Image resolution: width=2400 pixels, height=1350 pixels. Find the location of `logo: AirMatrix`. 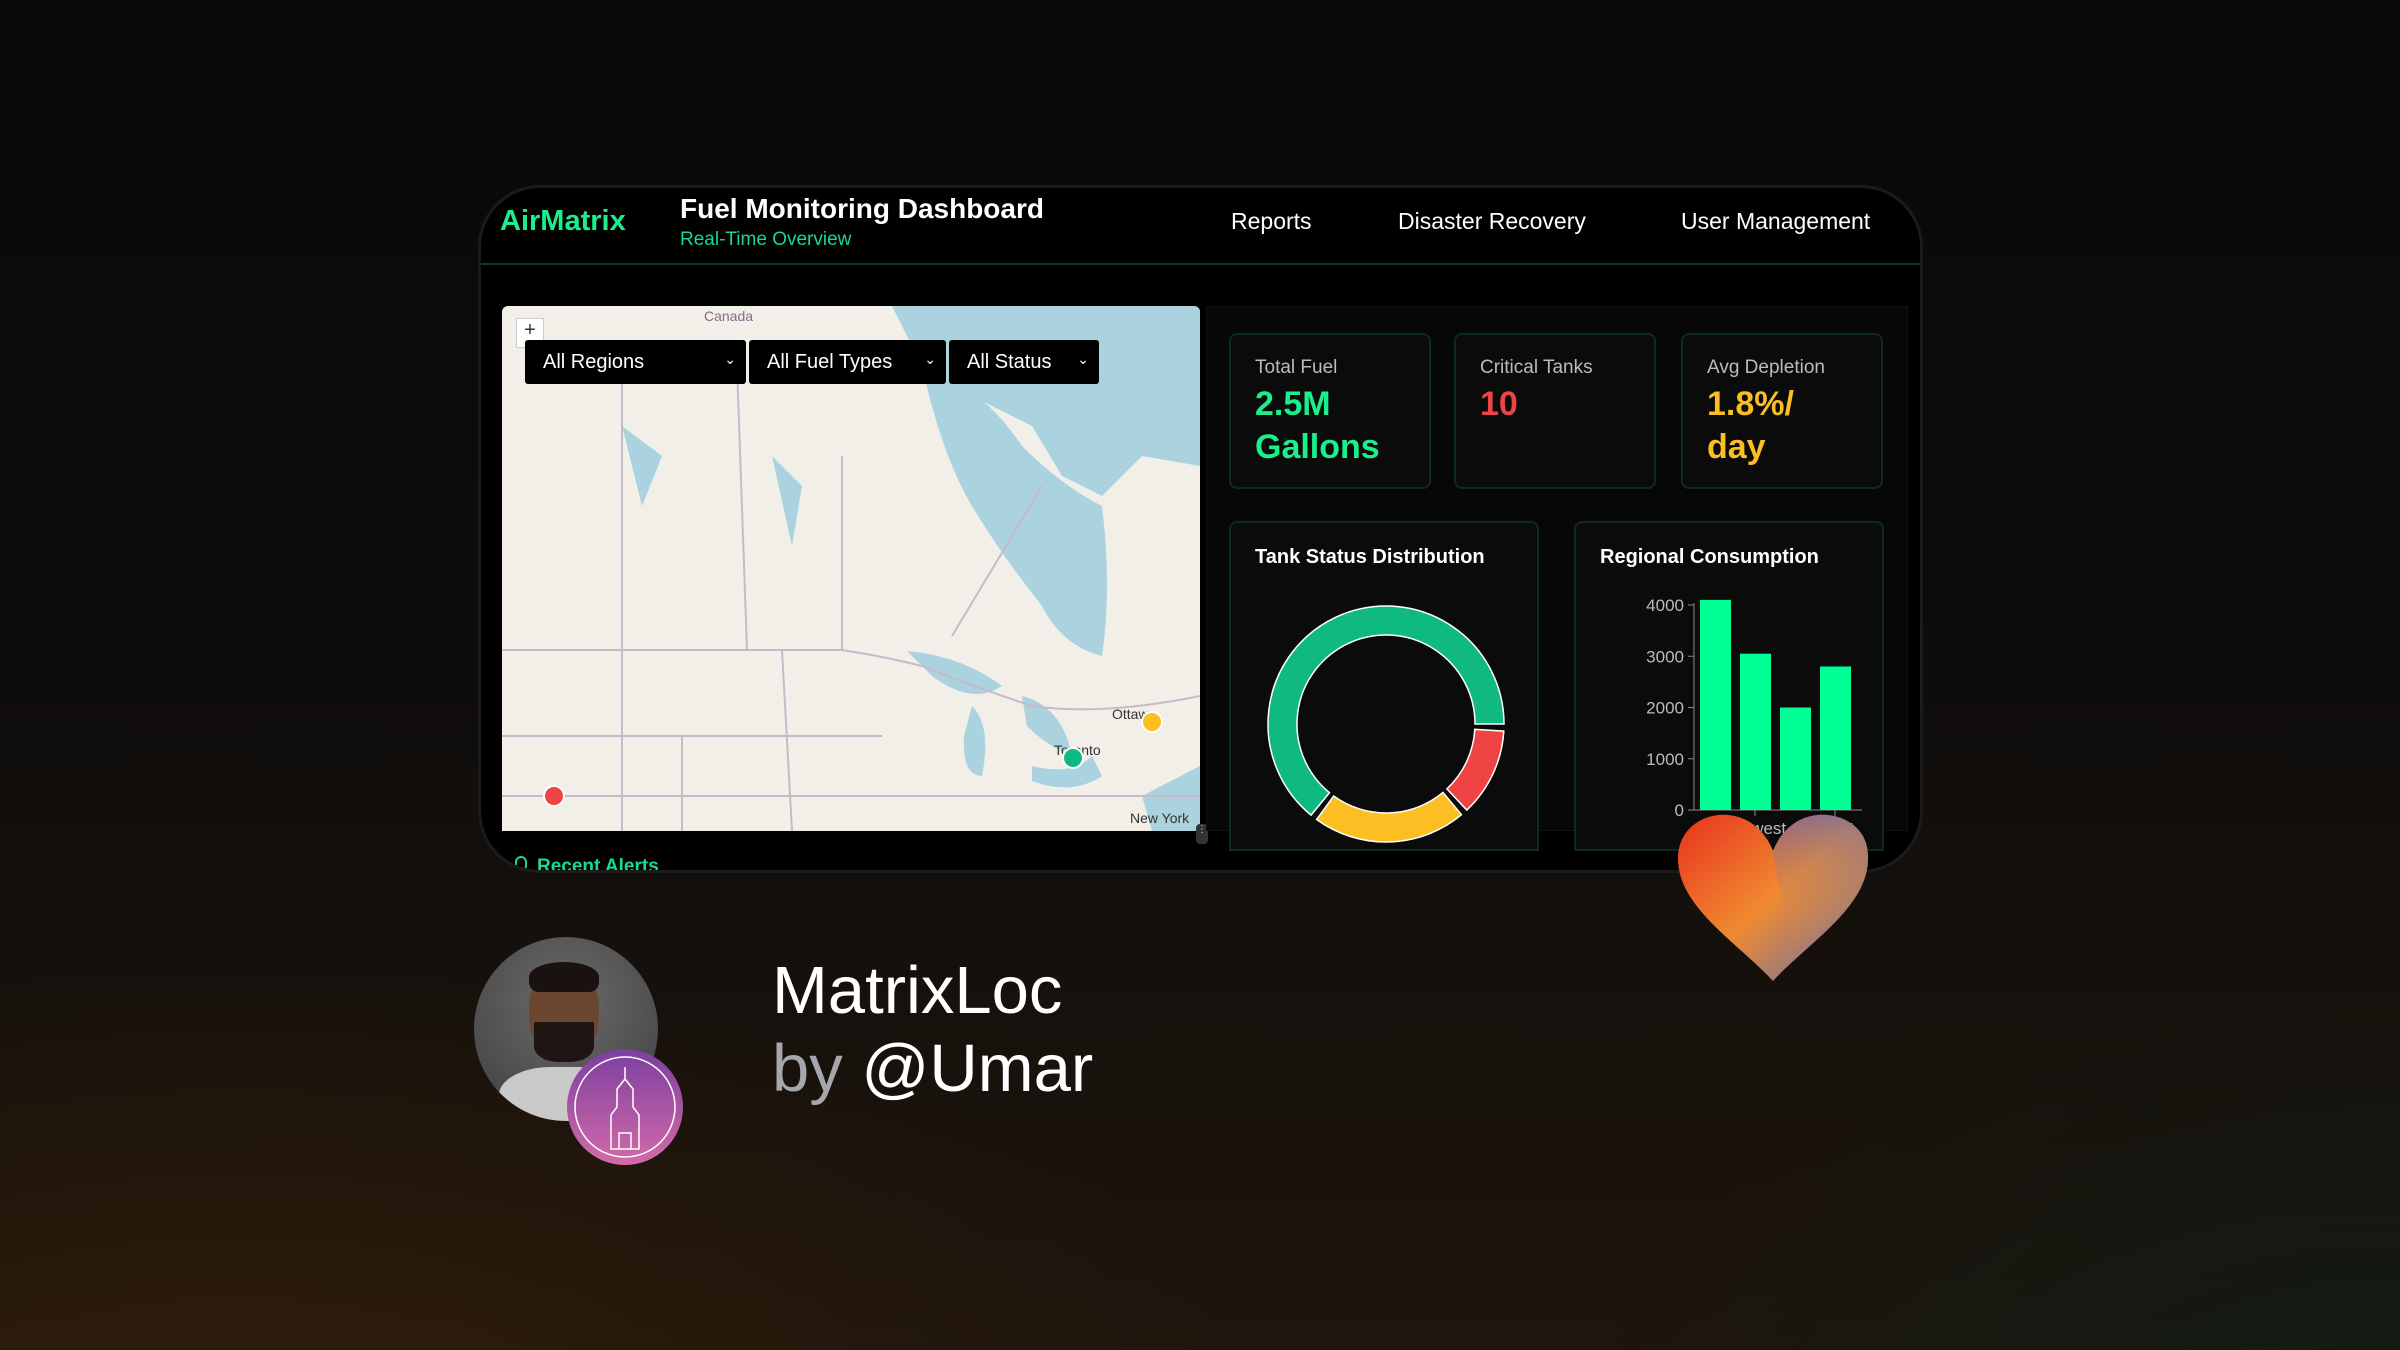

logo: AirMatrix is located at coordinates (563, 221).